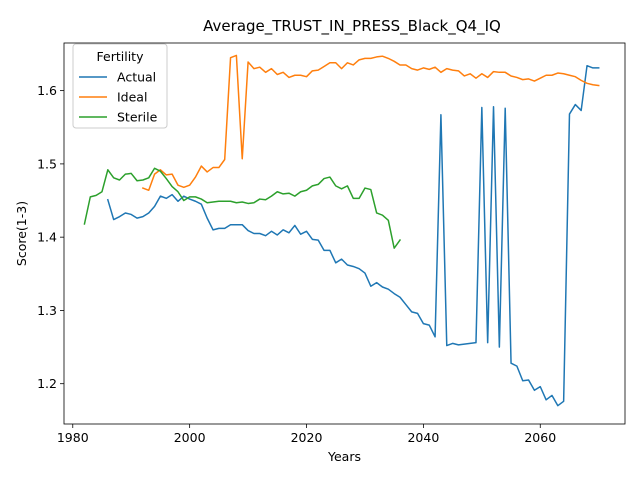 This screenshot has height=480, width=640. What do you see at coordinates (423, 437) in the screenshot?
I see `x-tick-label: 2040` at bounding box center [423, 437].